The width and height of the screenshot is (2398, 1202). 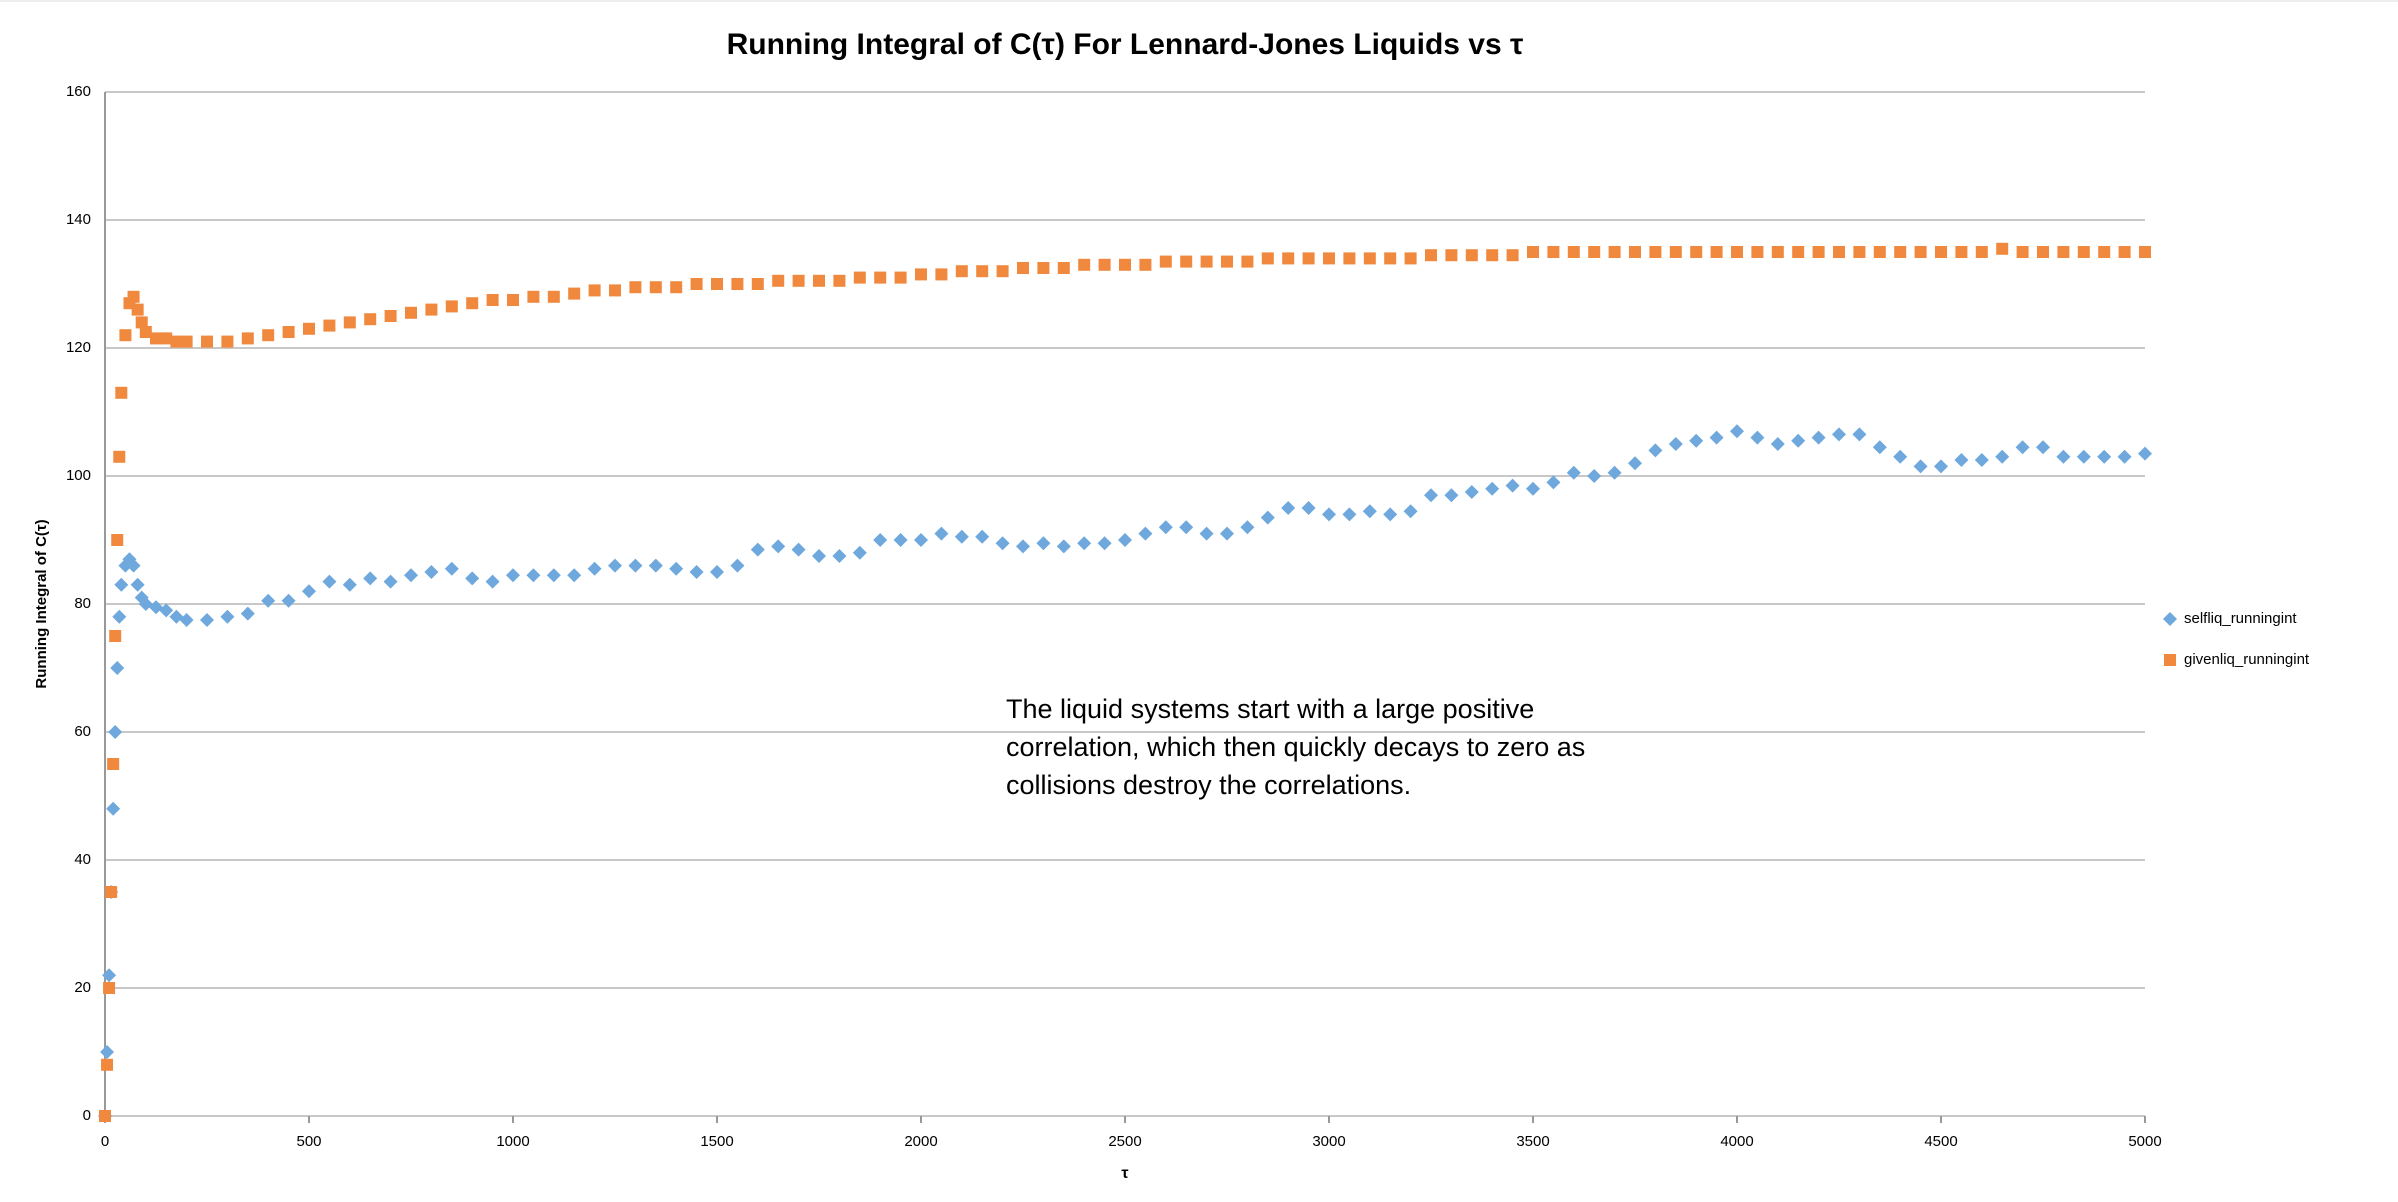 What do you see at coordinates (78, 91) in the screenshot?
I see `y-tick-label: 160` at bounding box center [78, 91].